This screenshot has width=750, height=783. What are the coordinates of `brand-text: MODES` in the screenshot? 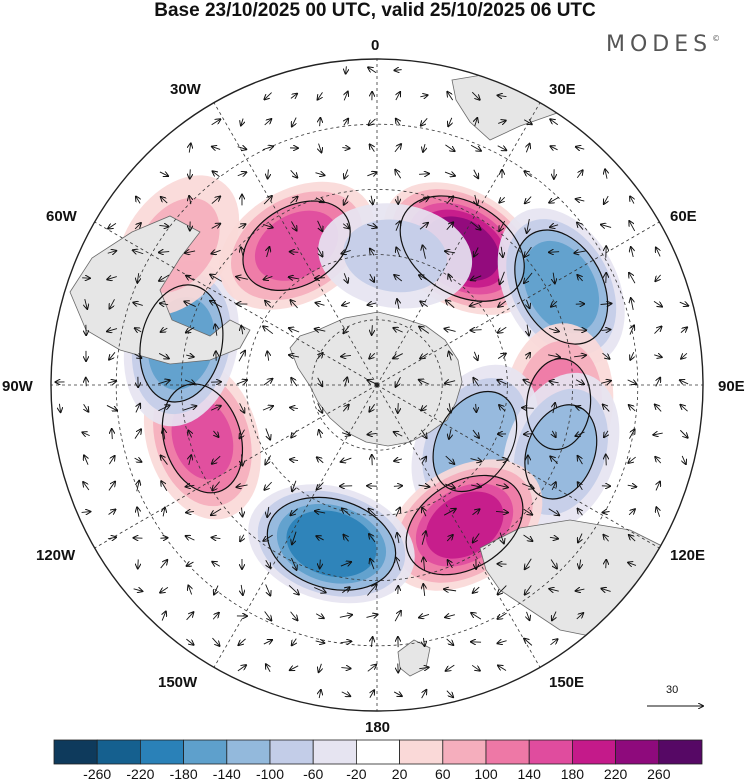 It's located at (659, 44).